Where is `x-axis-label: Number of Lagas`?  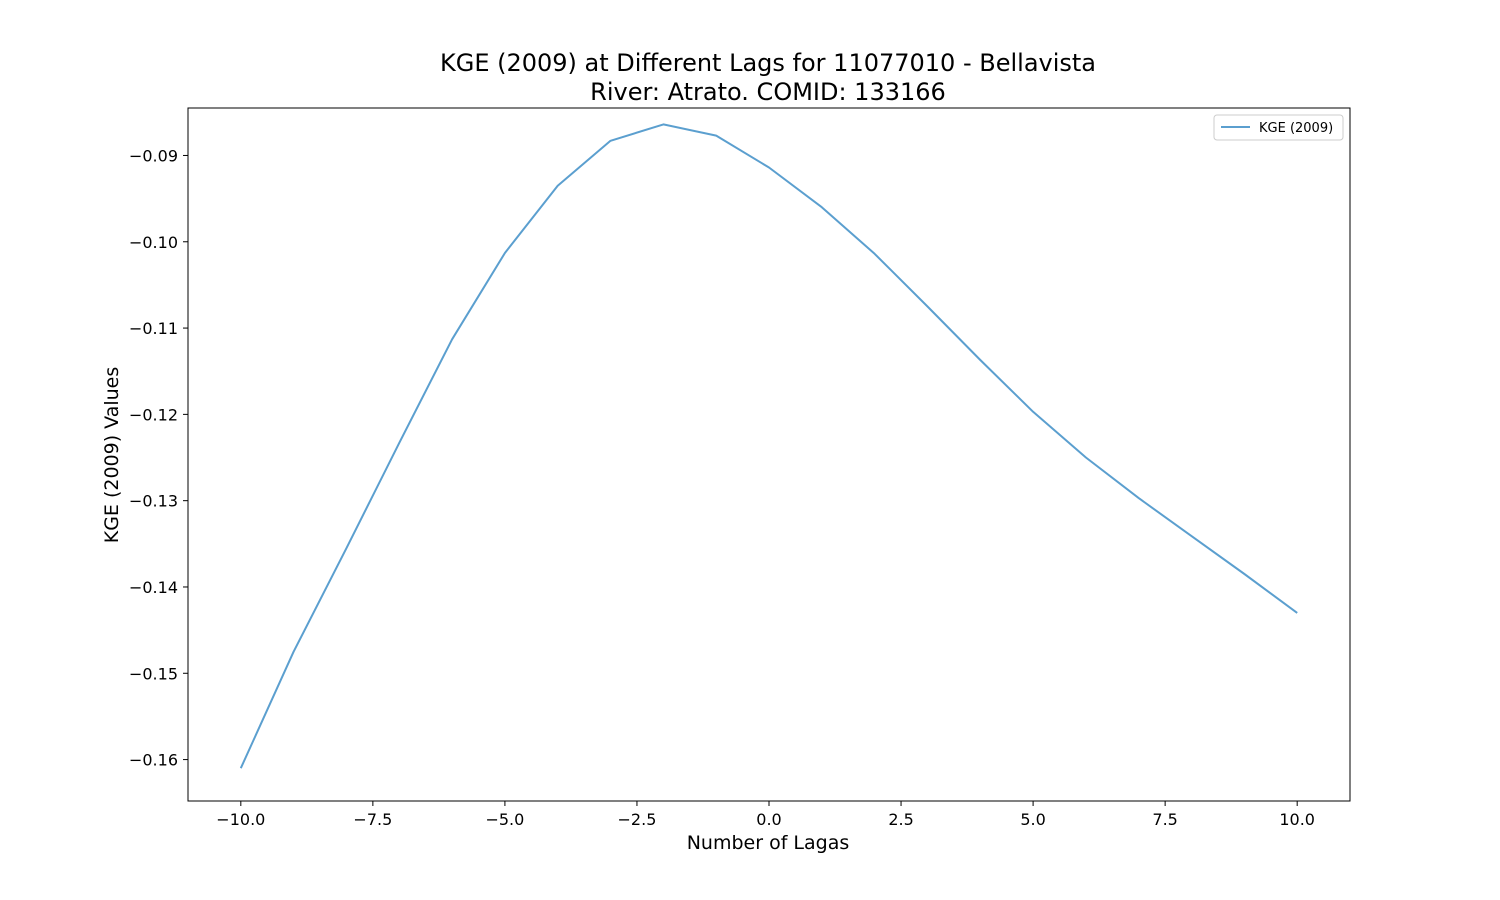 x-axis-label: Number of Lagas is located at coordinates (768, 843).